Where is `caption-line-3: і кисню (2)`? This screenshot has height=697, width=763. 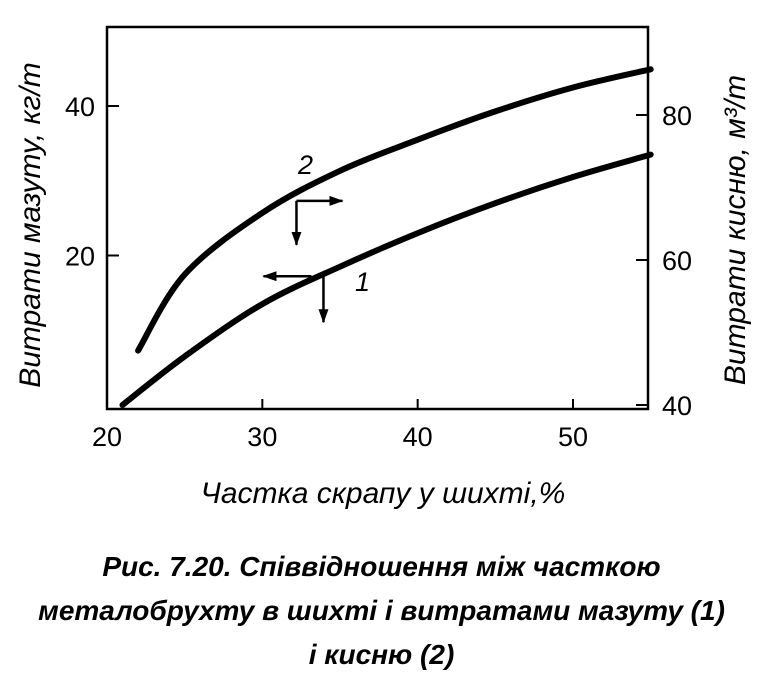
caption-line-3: і кисню (2) is located at coordinates (381, 654).